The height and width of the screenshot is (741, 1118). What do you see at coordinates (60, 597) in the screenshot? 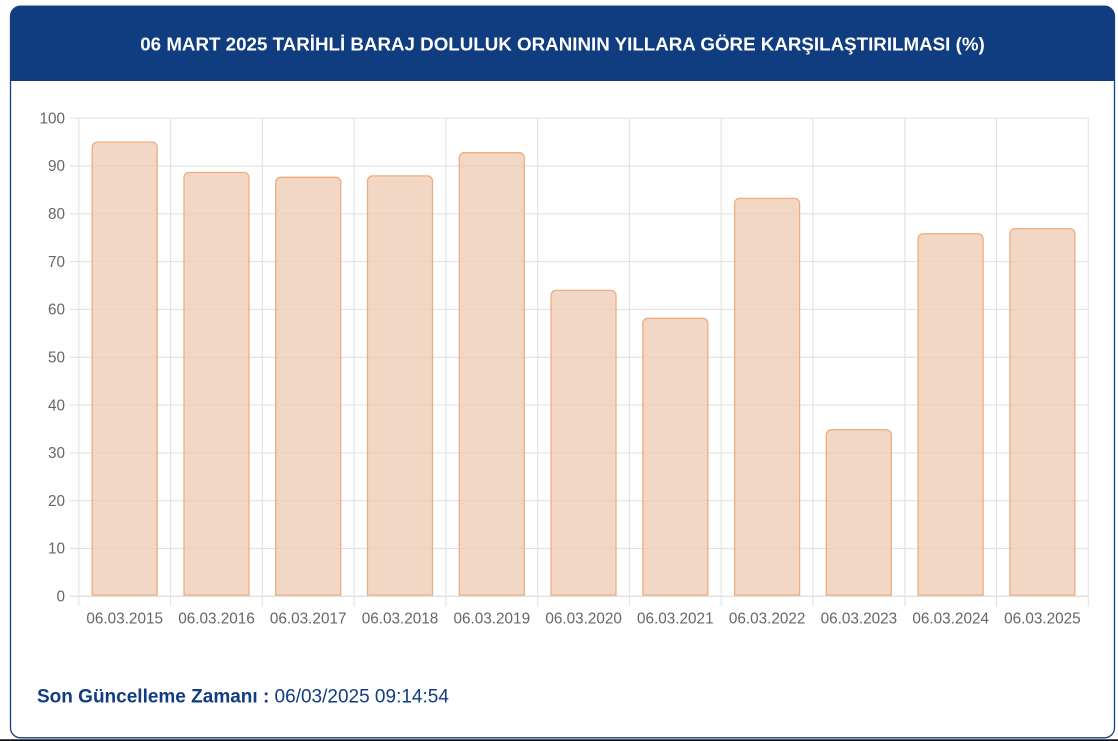
I see `svg-text: 0` at bounding box center [60, 597].